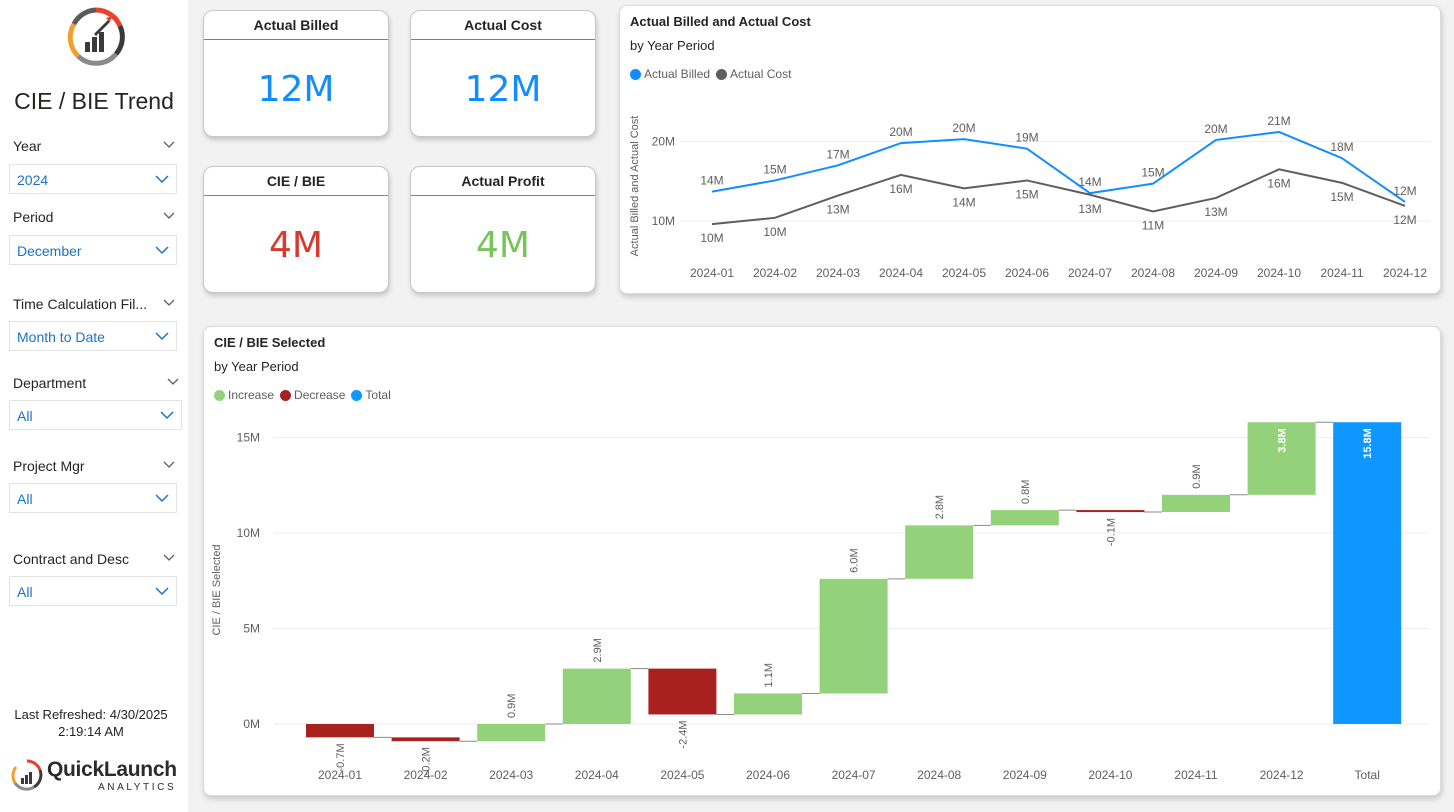 The height and width of the screenshot is (812, 1454). I want to click on x-tick-label: 2024-11, so click(1341, 273).